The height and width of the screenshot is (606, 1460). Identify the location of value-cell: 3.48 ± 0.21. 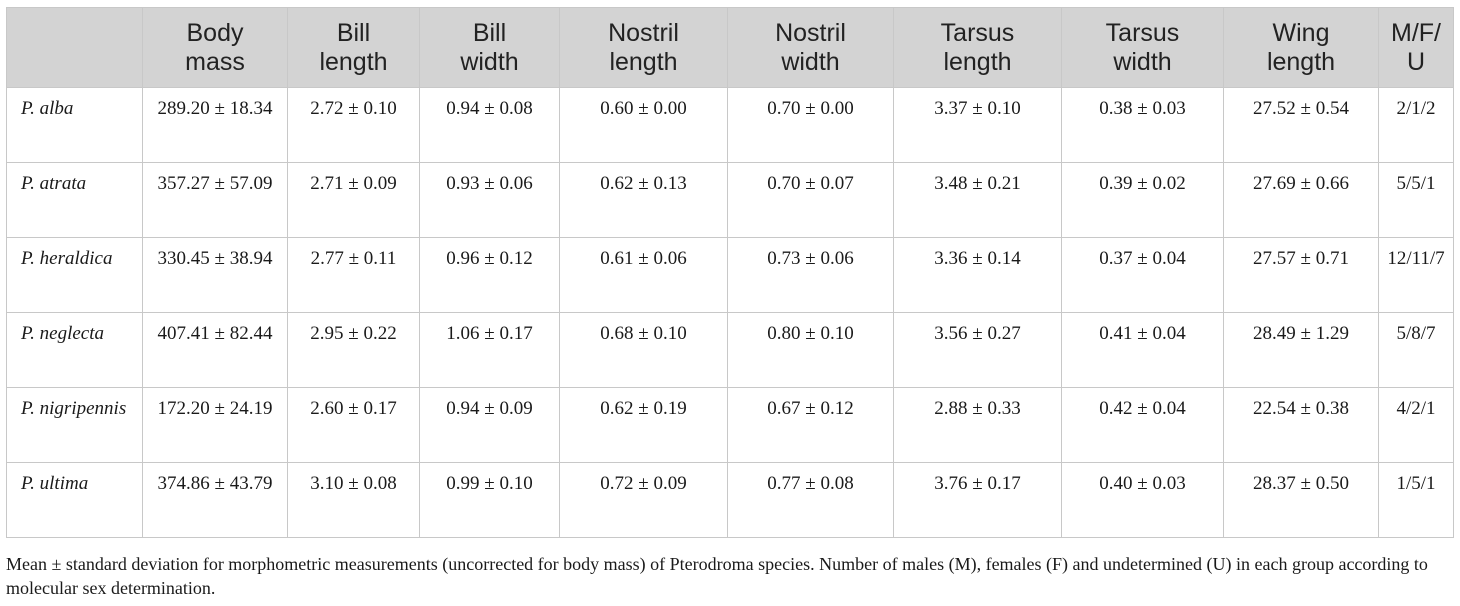
(977, 200).